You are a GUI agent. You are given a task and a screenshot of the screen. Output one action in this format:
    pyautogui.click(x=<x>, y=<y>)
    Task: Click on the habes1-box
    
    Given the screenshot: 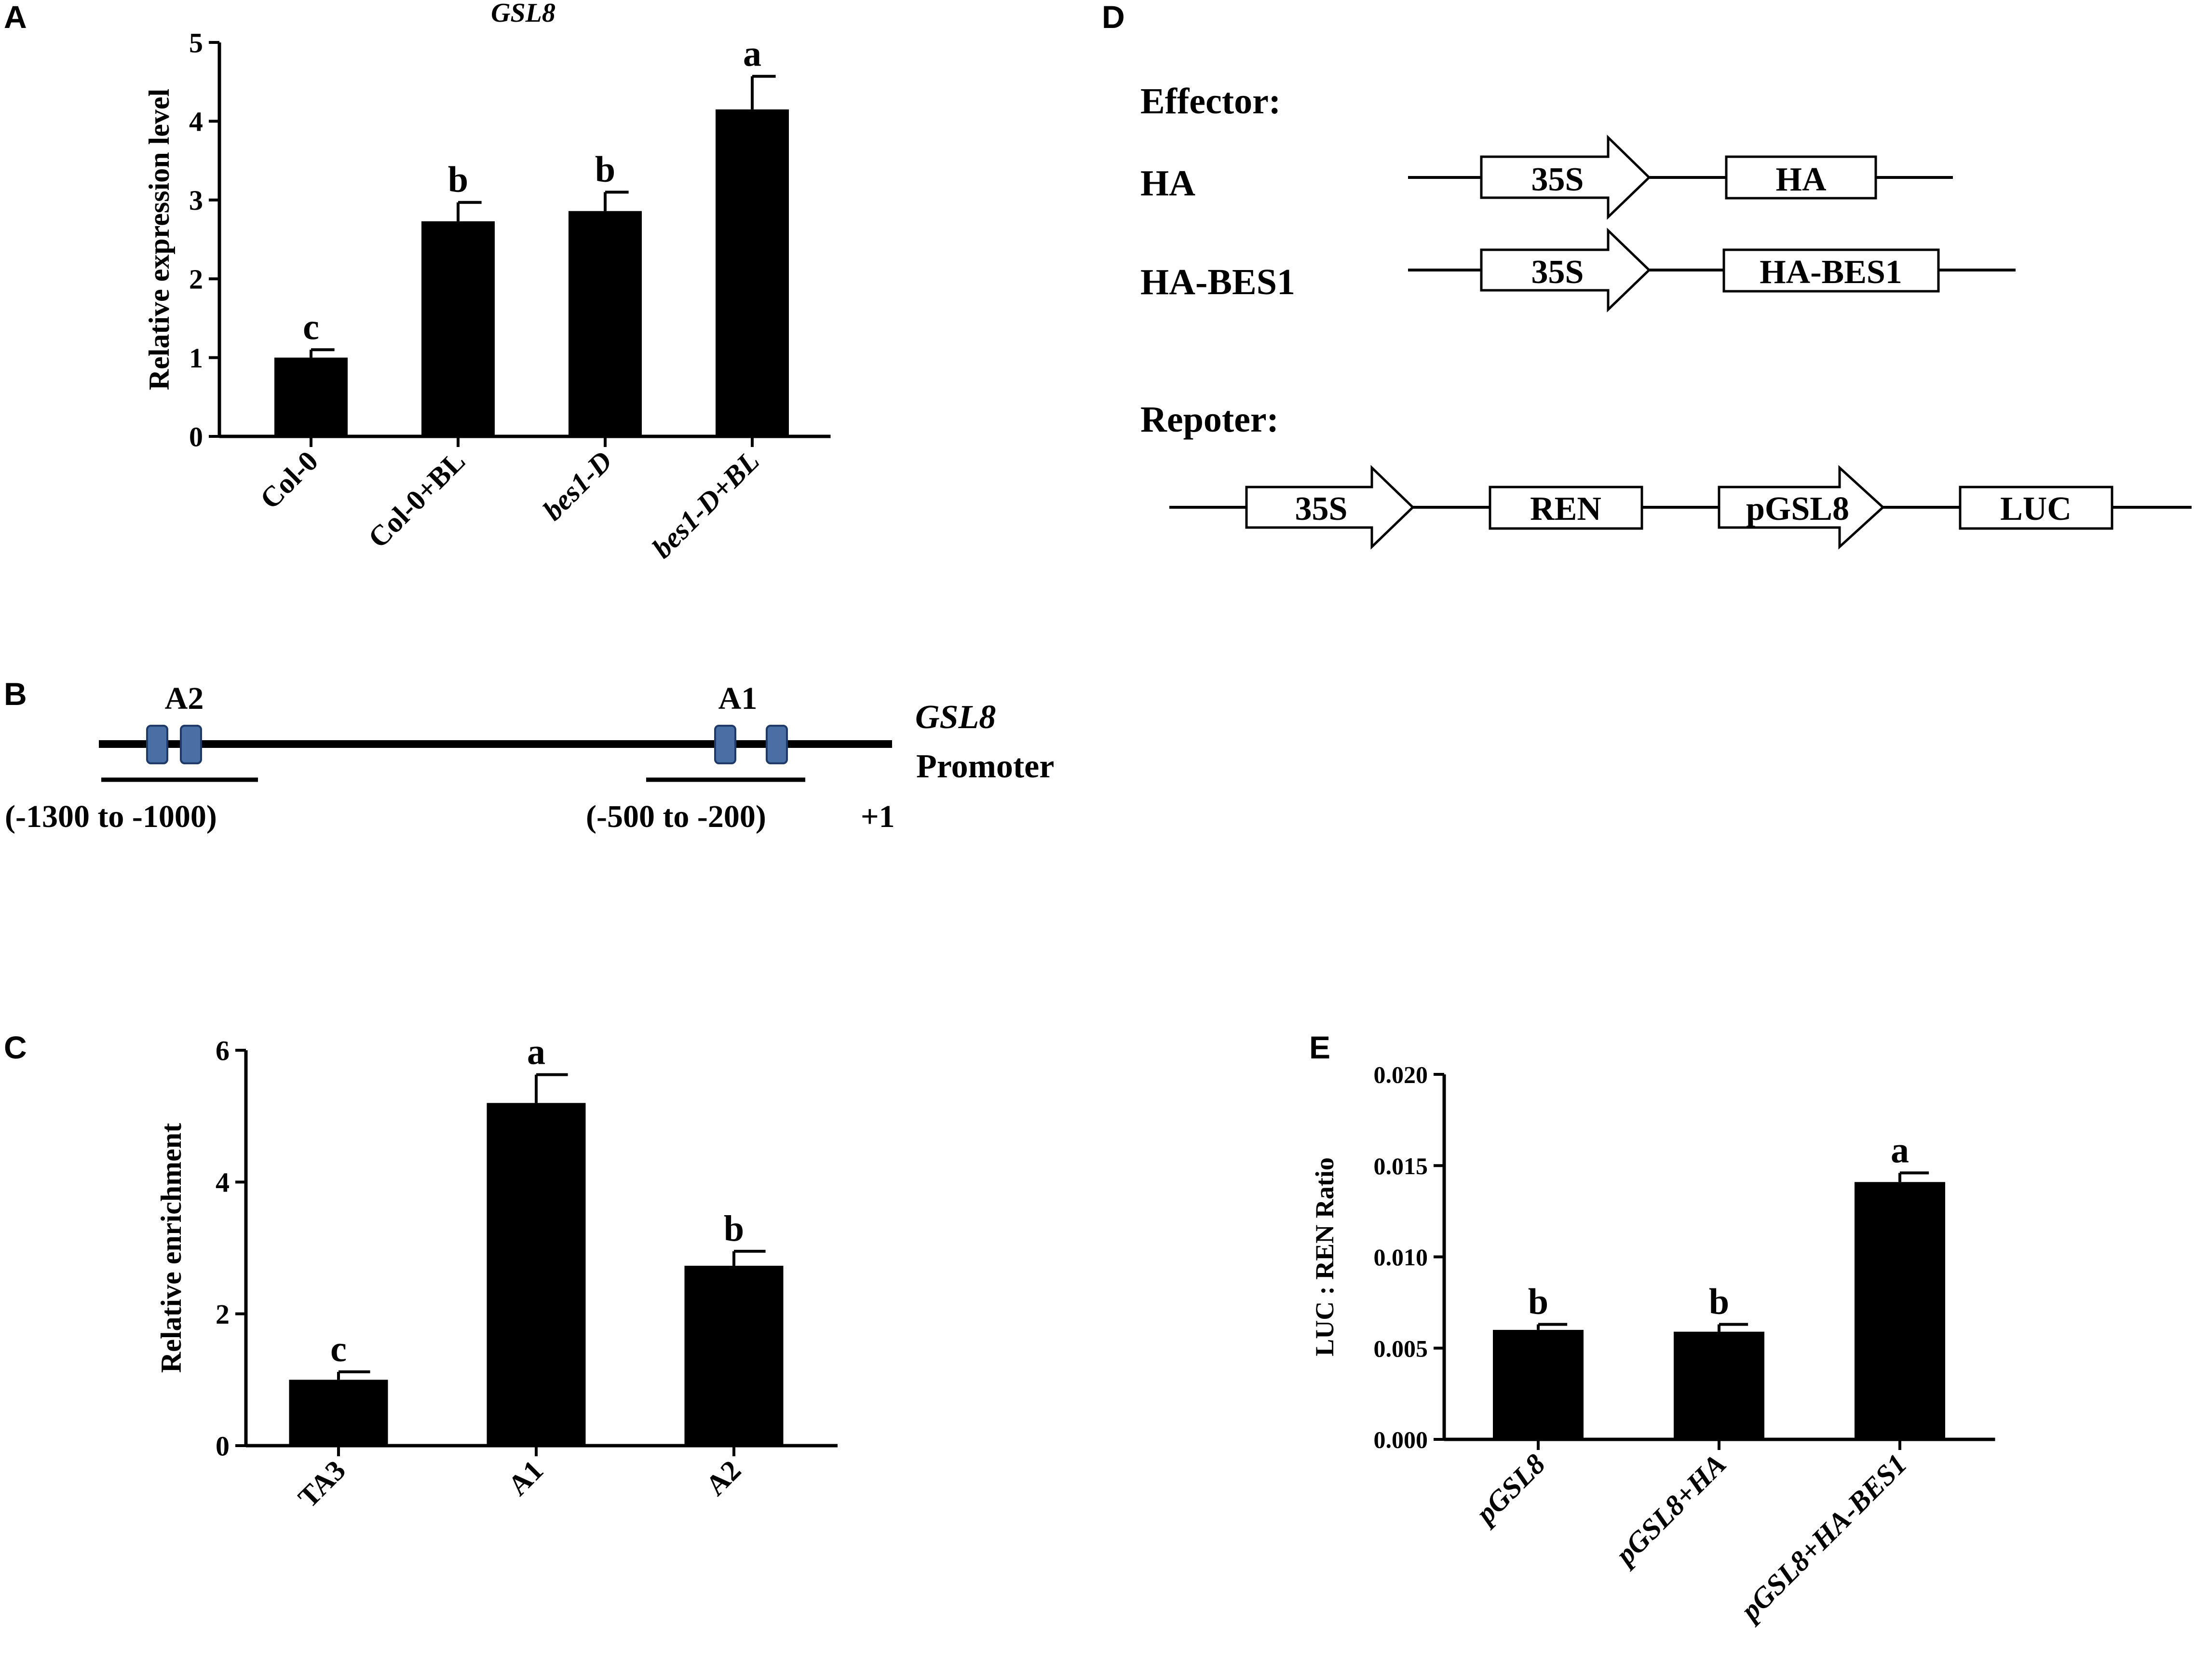 What is the action you would take?
    pyautogui.click(x=1831, y=271)
    